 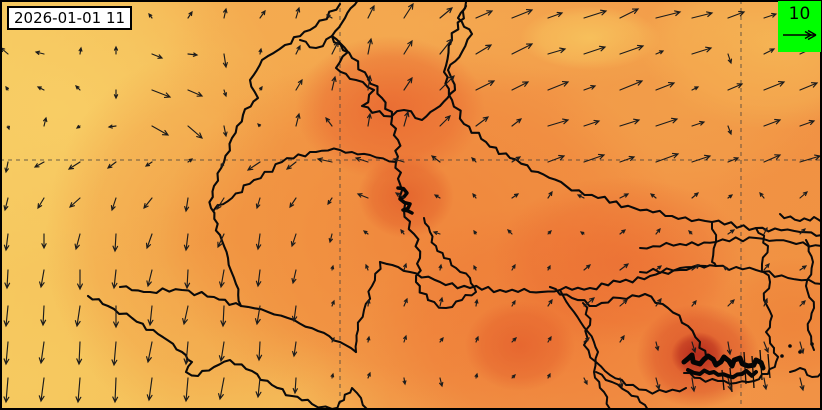 I want to click on dense-coast-feature, so click(x=723, y=361).